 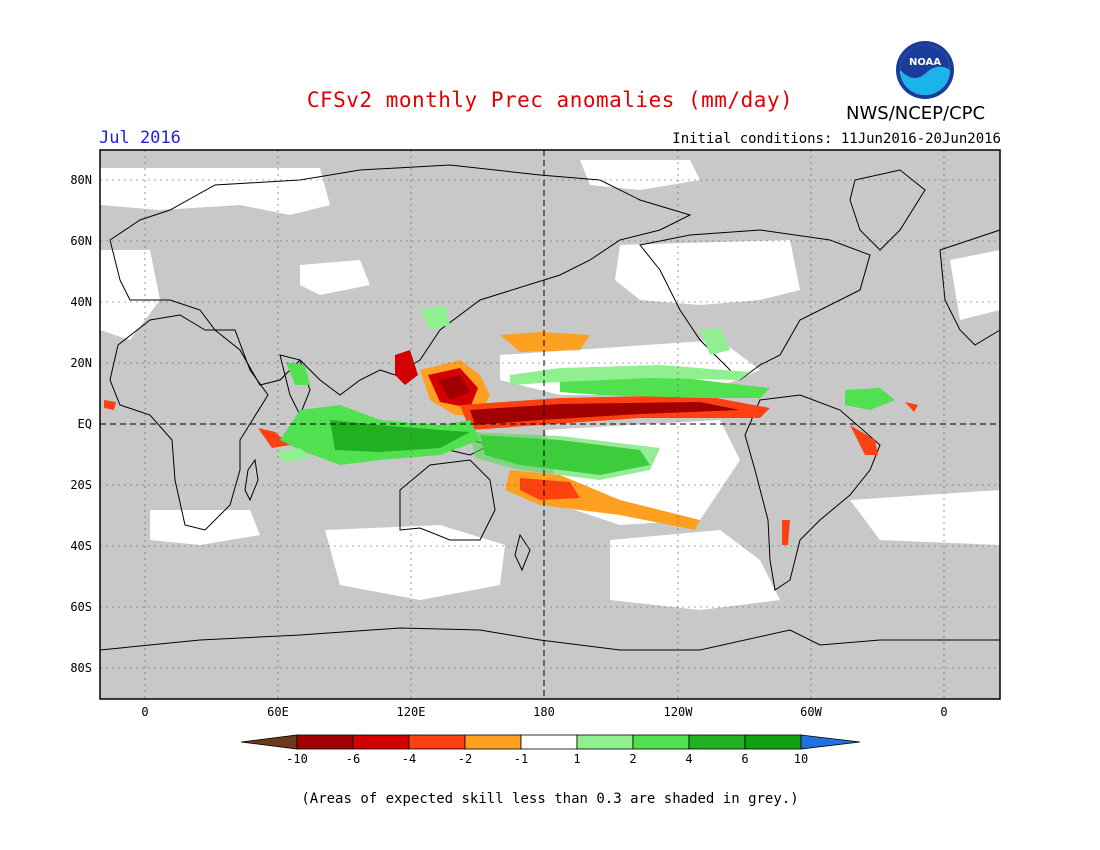 I want to click on dry-anomaly-andes, so click(x=786, y=532).